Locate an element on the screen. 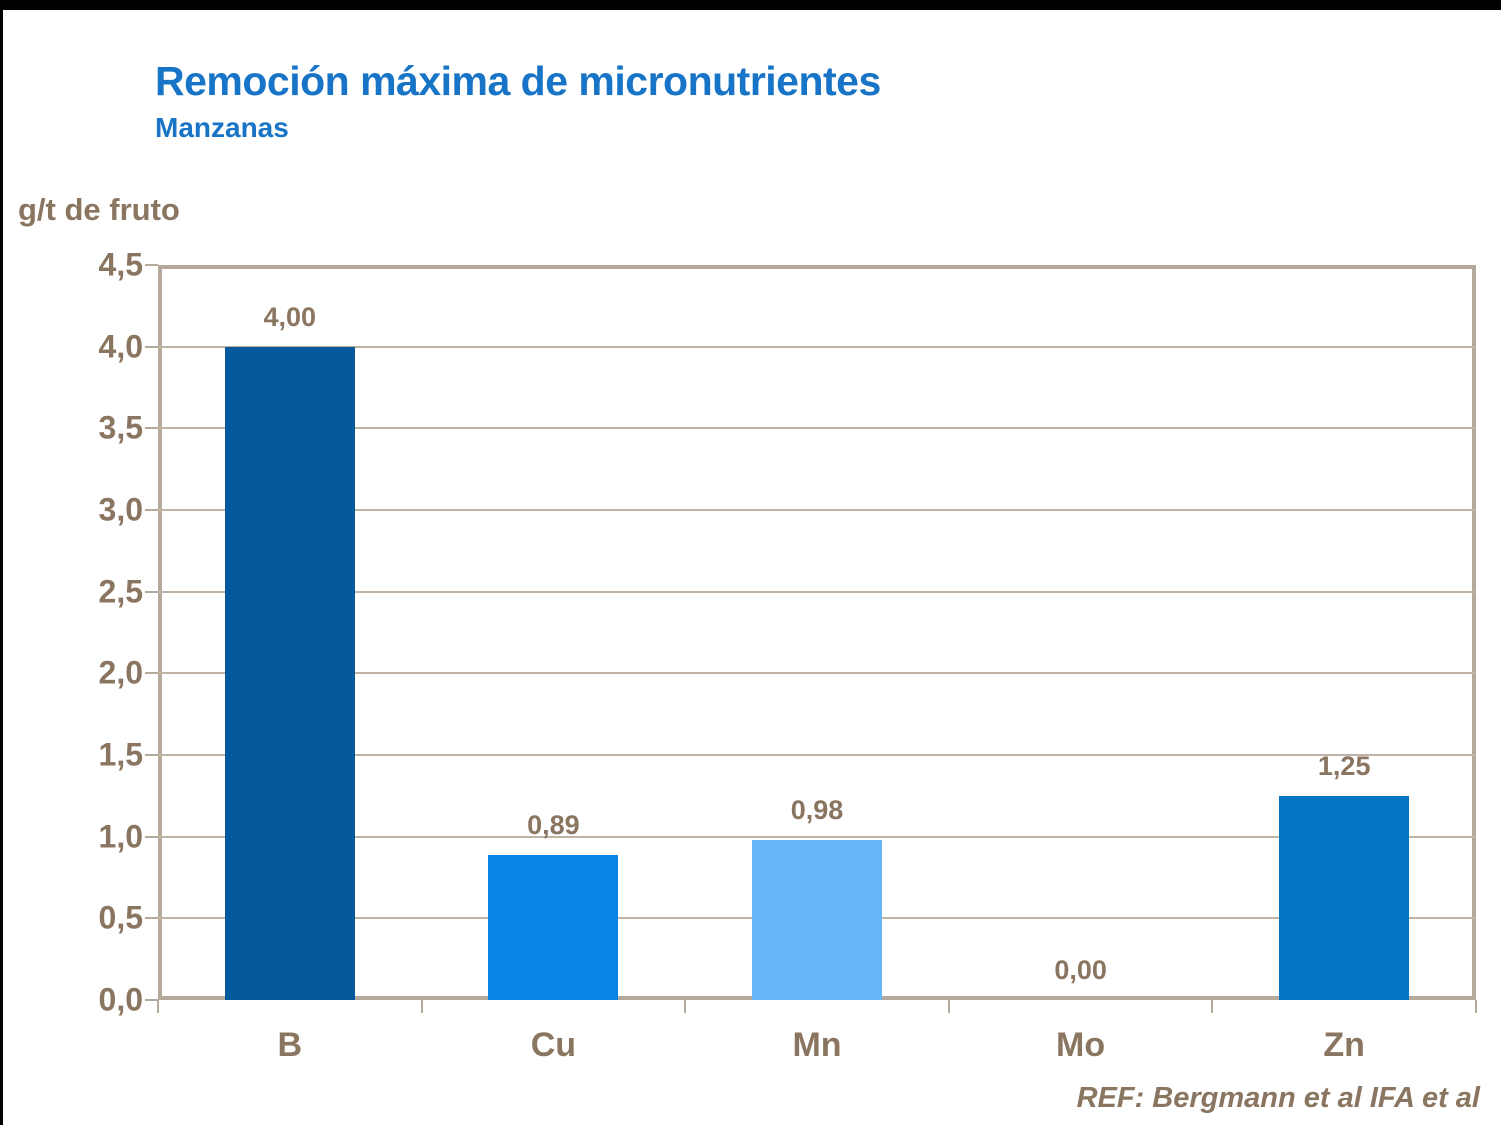 The image size is (1501, 1125). x-category-label: Zn is located at coordinates (1344, 1045).